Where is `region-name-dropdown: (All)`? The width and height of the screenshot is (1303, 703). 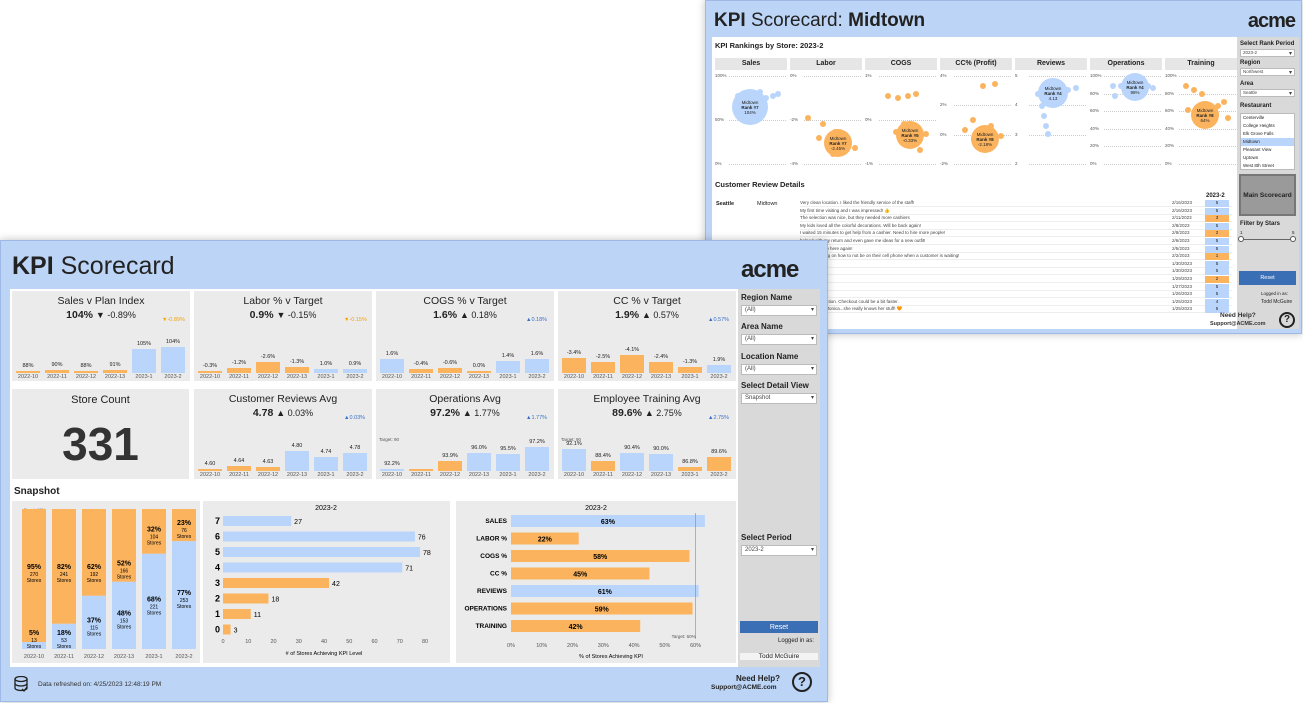 region-name-dropdown: (All) is located at coordinates (779, 310).